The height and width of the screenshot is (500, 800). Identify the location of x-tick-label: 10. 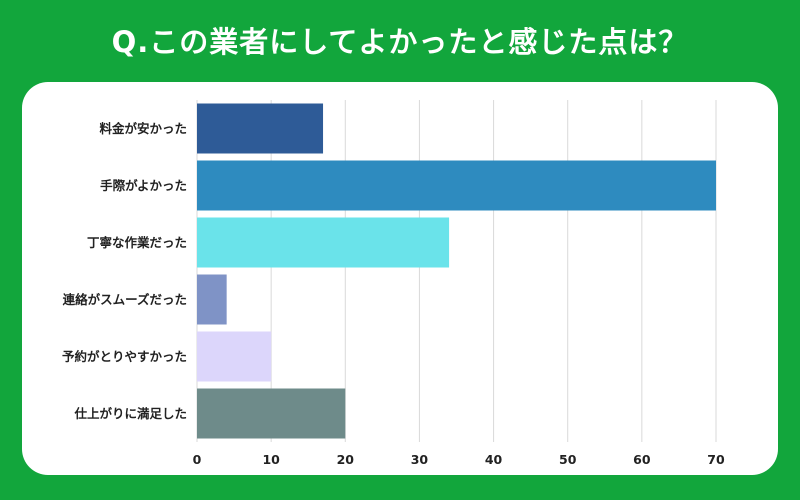
(271, 459).